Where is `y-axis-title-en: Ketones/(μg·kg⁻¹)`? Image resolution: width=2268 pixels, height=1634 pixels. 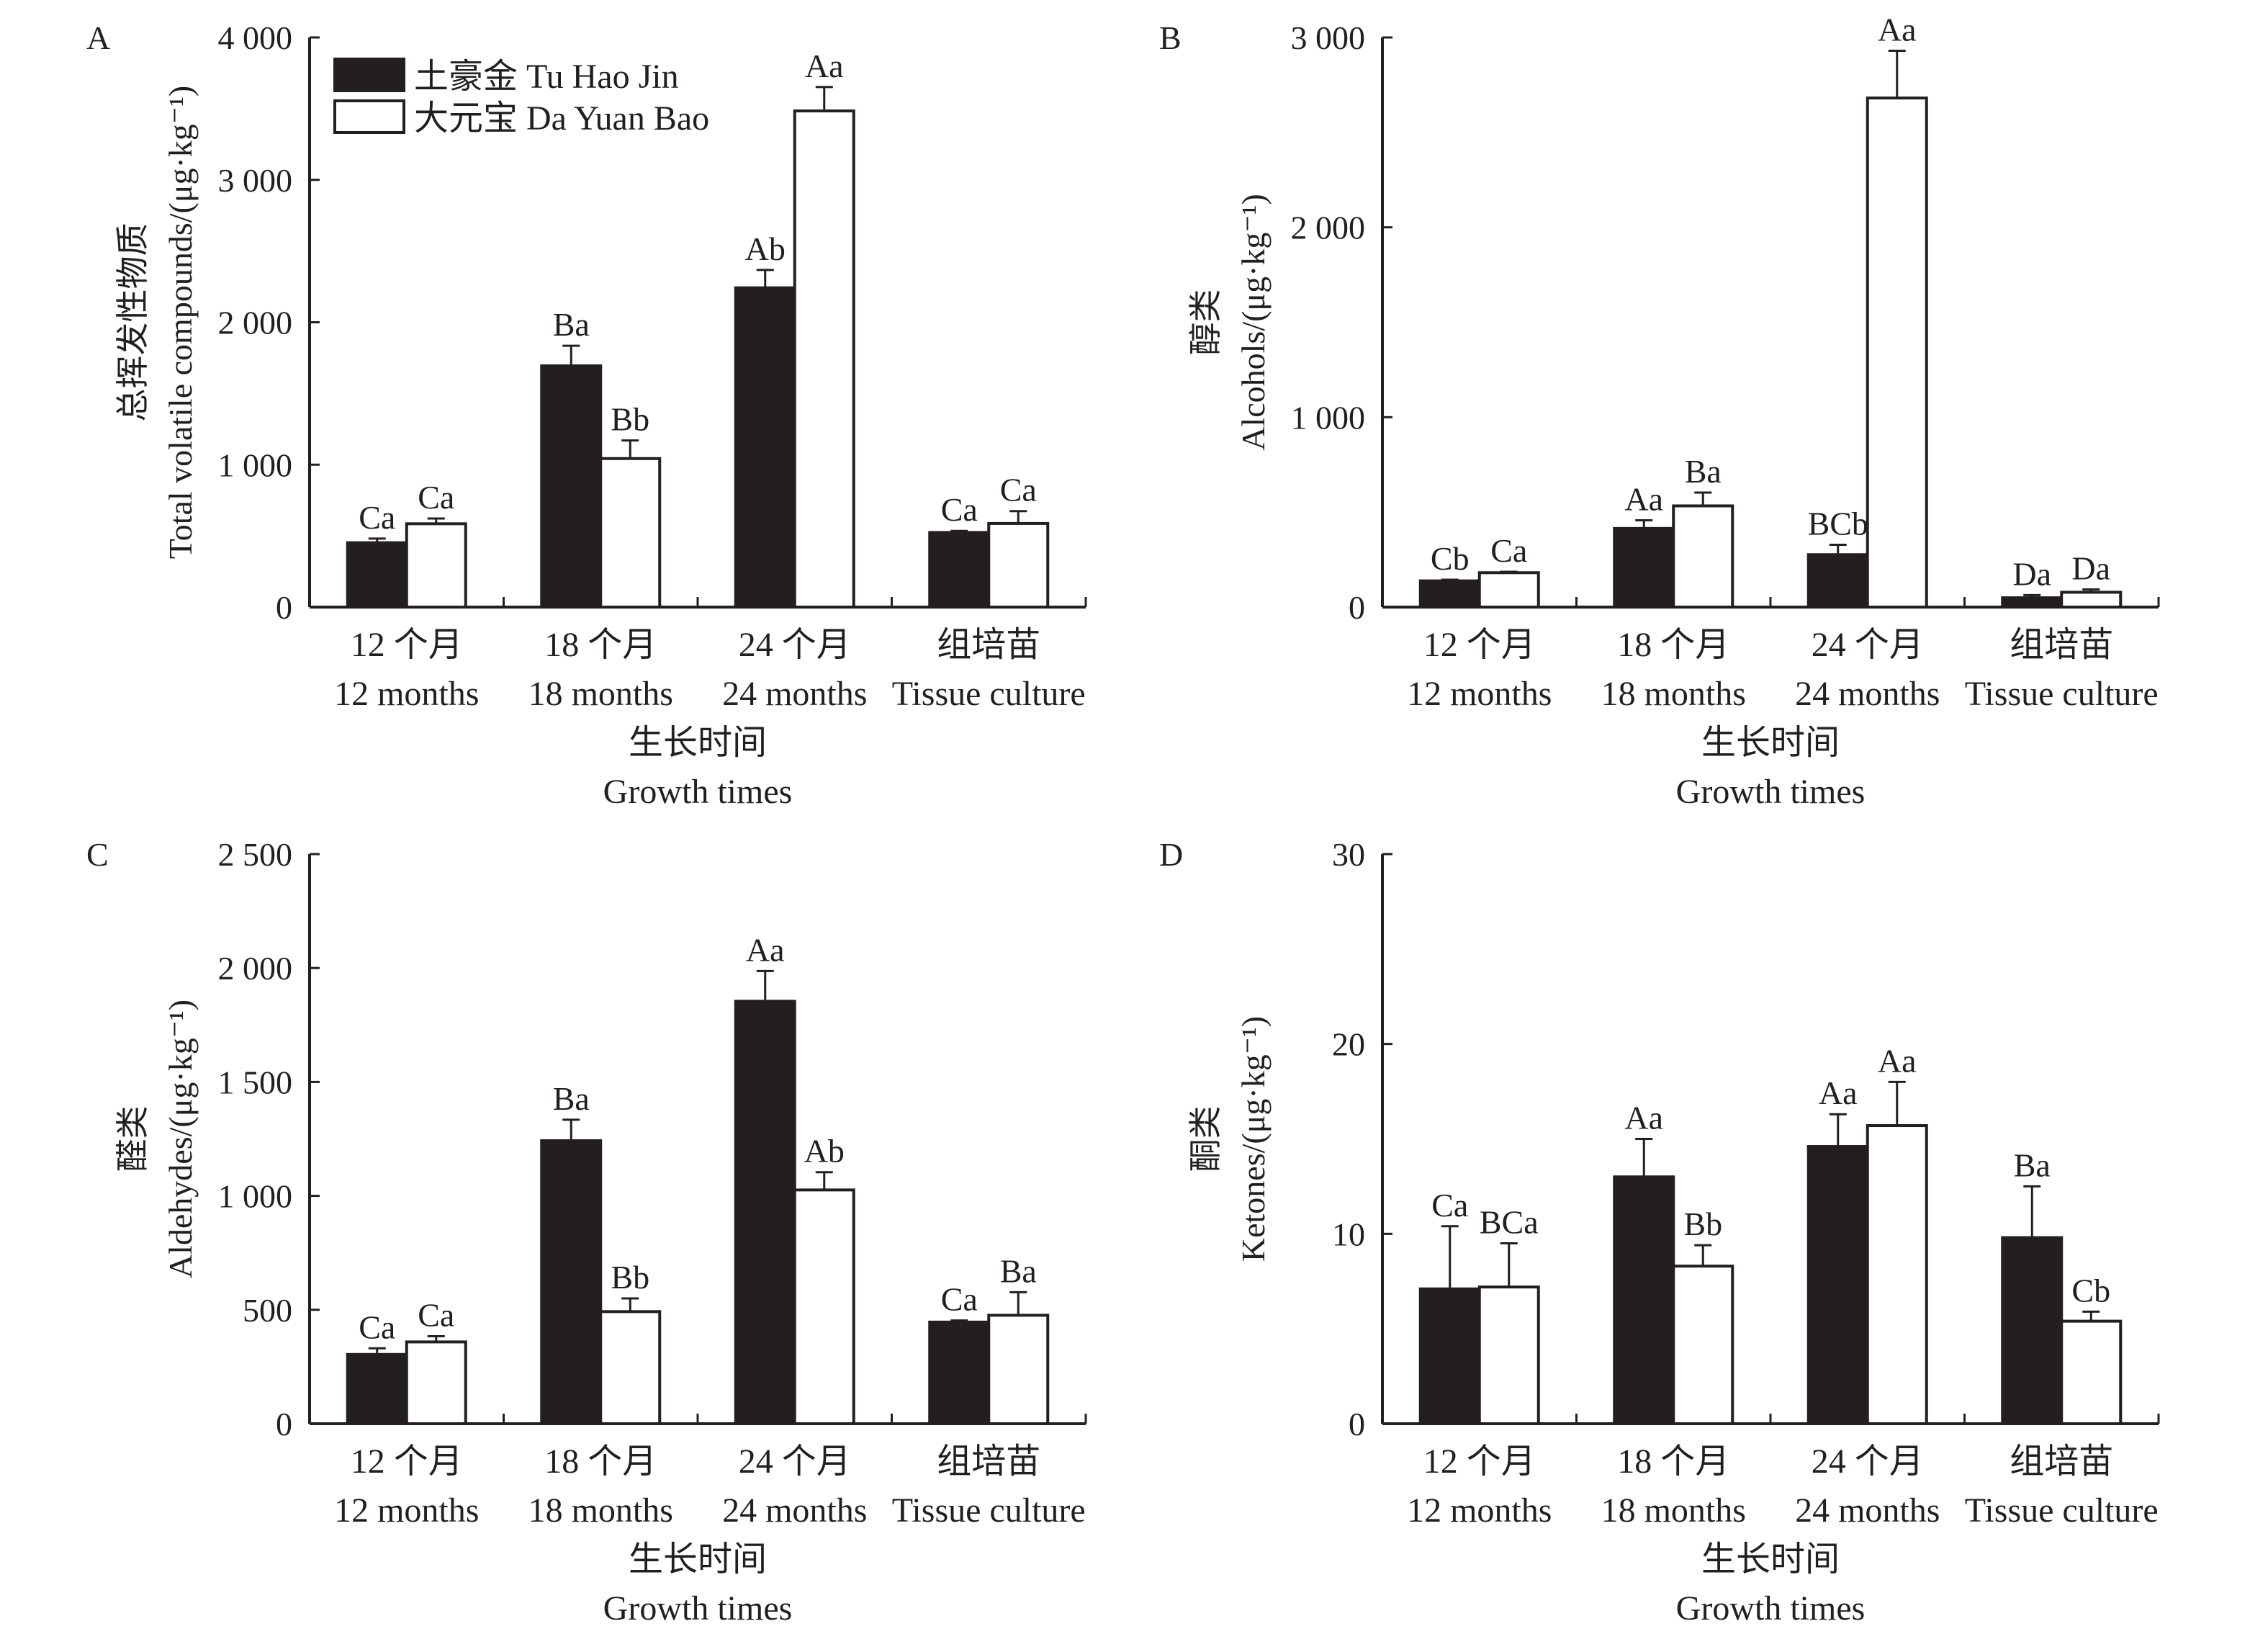 y-axis-title-en: Ketones/(μg·kg⁻¹) is located at coordinates (1253, 1139).